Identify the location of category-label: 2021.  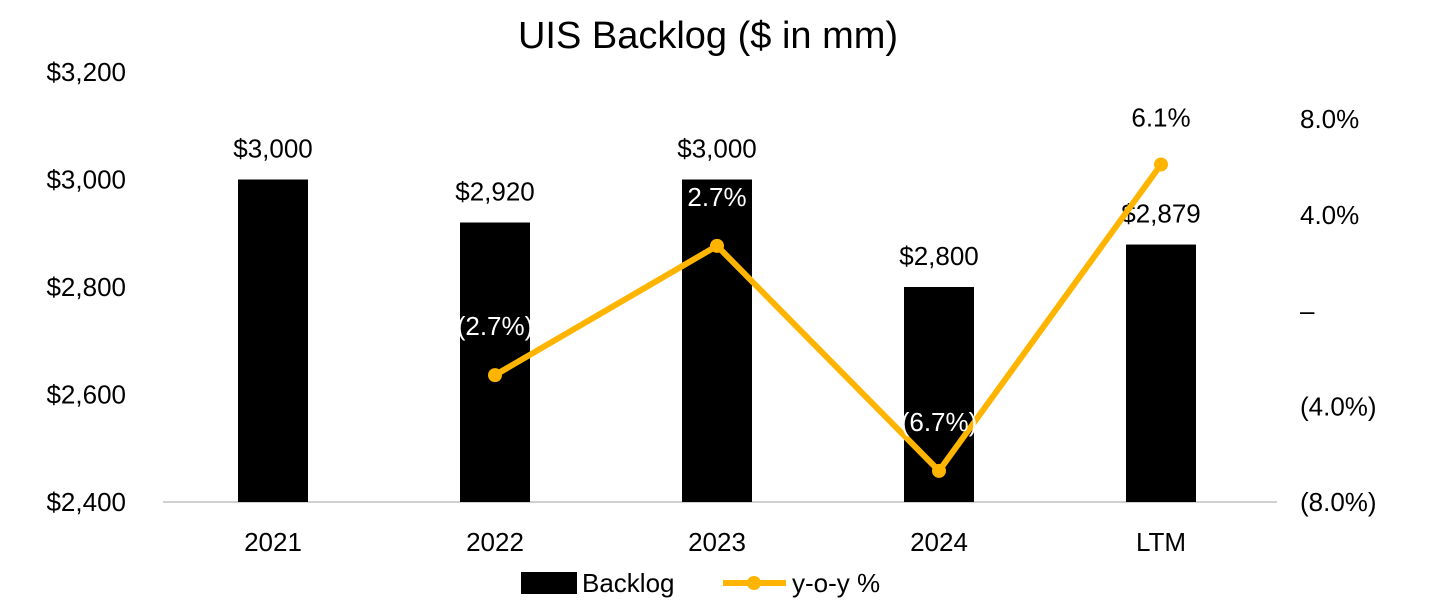
(273, 542).